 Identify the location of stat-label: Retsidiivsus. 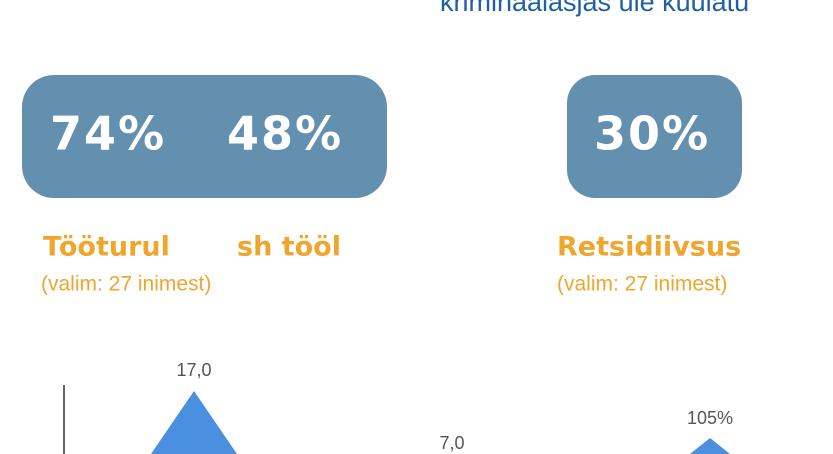
(649, 247).